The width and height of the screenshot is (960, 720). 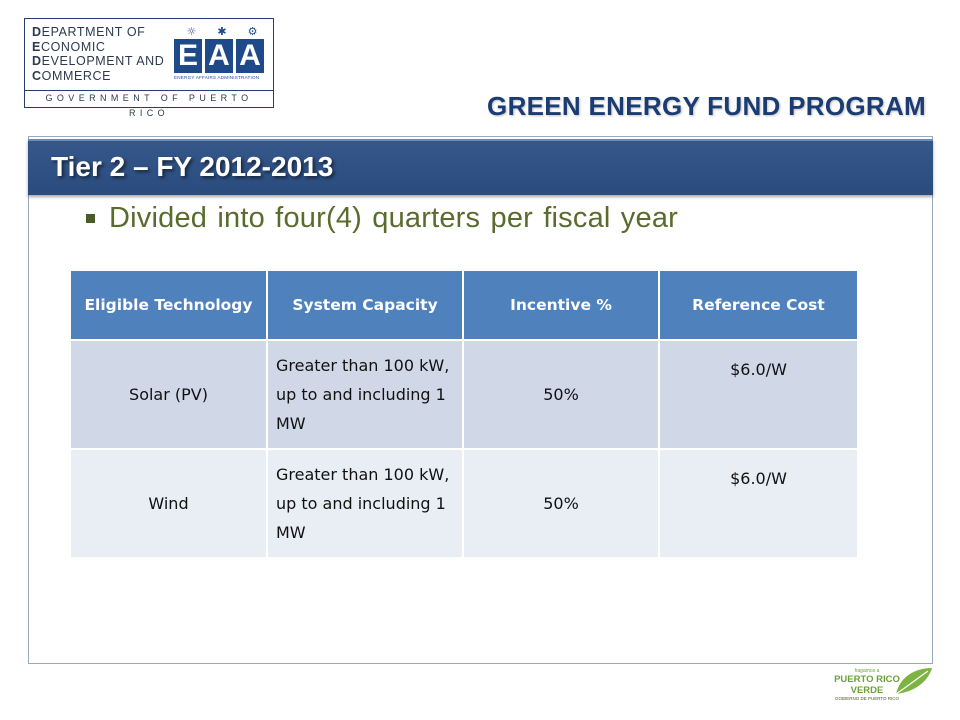 I want to click on cell-technology: Wind, so click(x=169, y=502).